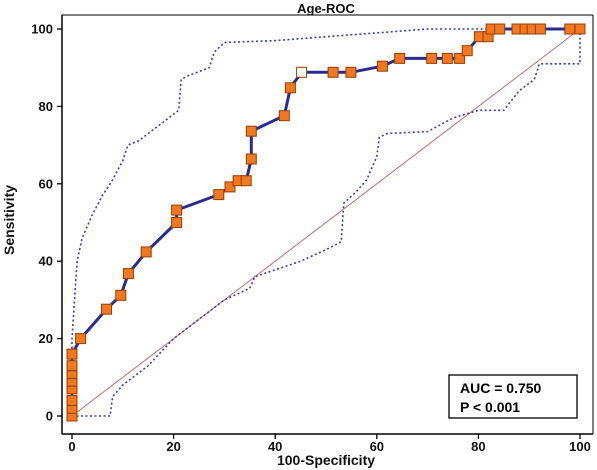  Describe the element at coordinates (377, 446) in the screenshot. I see `x-tick-label: 60` at that location.